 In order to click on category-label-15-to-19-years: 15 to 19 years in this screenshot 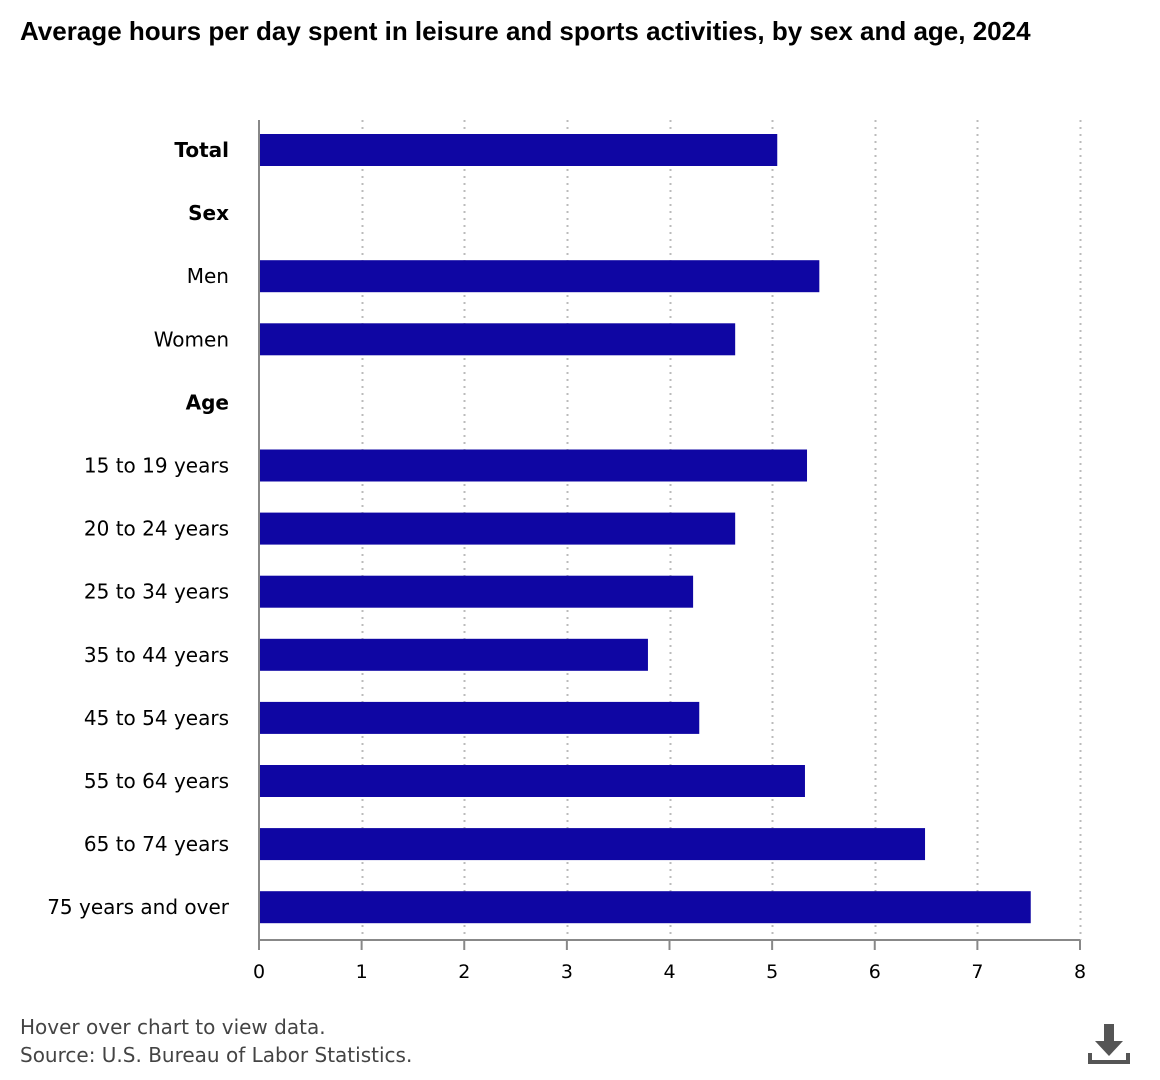, I will do `click(156, 466)`.